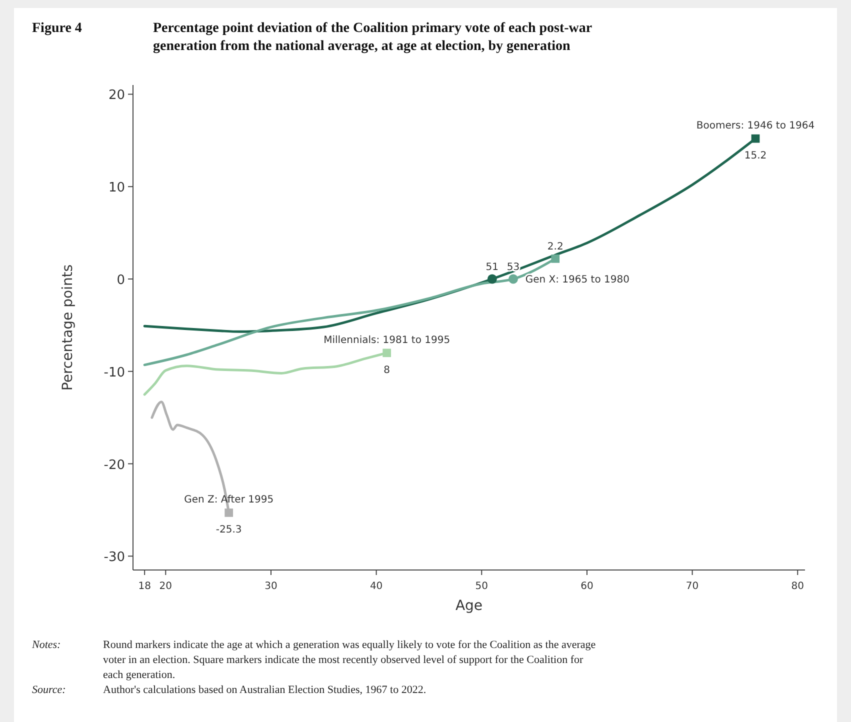  What do you see at coordinates (114, 372) in the screenshot?
I see `y-tick-label: -10` at bounding box center [114, 372].